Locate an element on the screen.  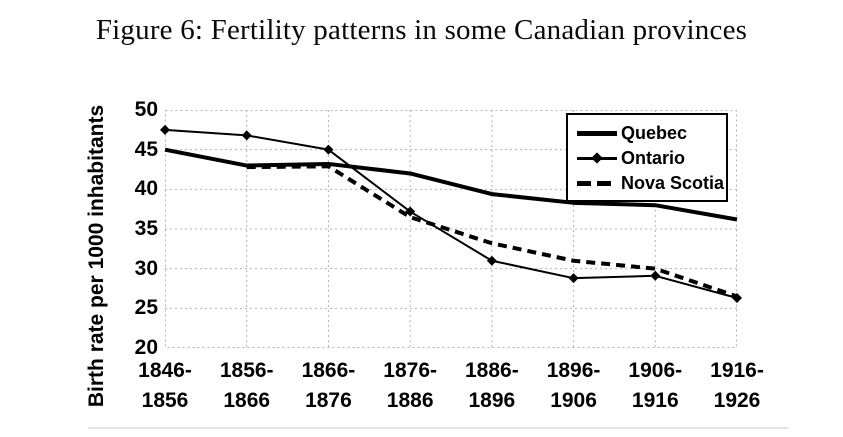
legend-line-sample-quebec is located at coordinates (597, 133).